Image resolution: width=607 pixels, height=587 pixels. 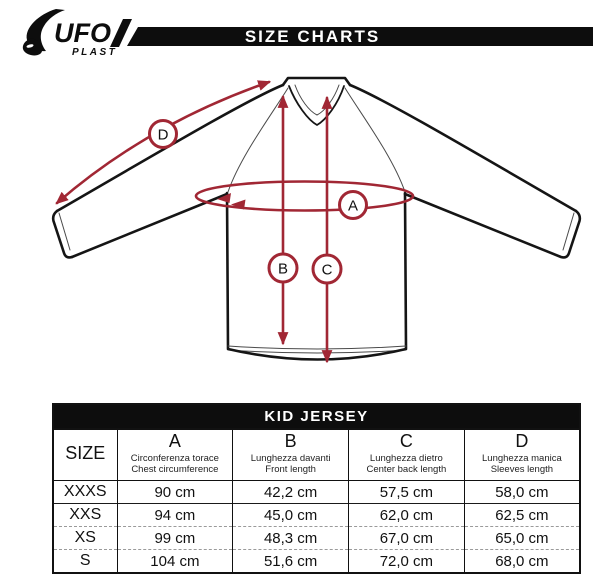 I want to click on table-title-row: KID JERSEY, so click(x=316, y=417).